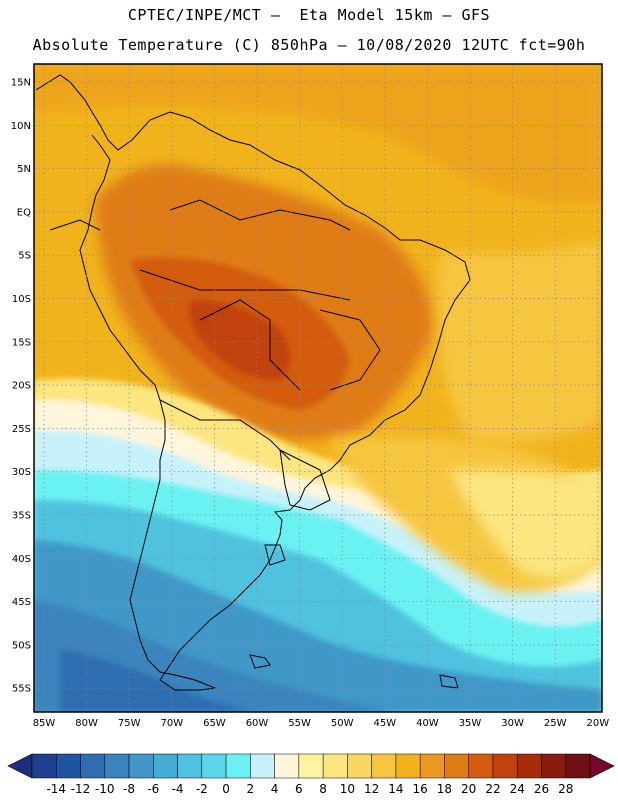 This screenshot has height=800, width=618. I want to click on lon-label-25w: 25W, so click(555, 723).